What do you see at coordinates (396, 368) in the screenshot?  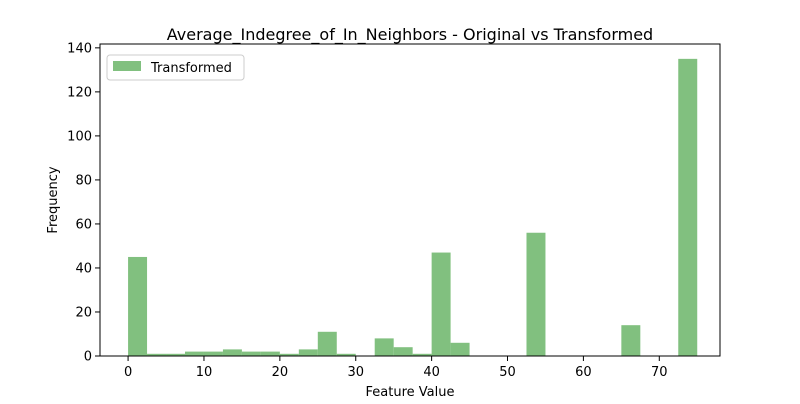 I see `x-axis-ticks: 0 10 20 30 40 50 60 70` at bounding box center [396, 368].